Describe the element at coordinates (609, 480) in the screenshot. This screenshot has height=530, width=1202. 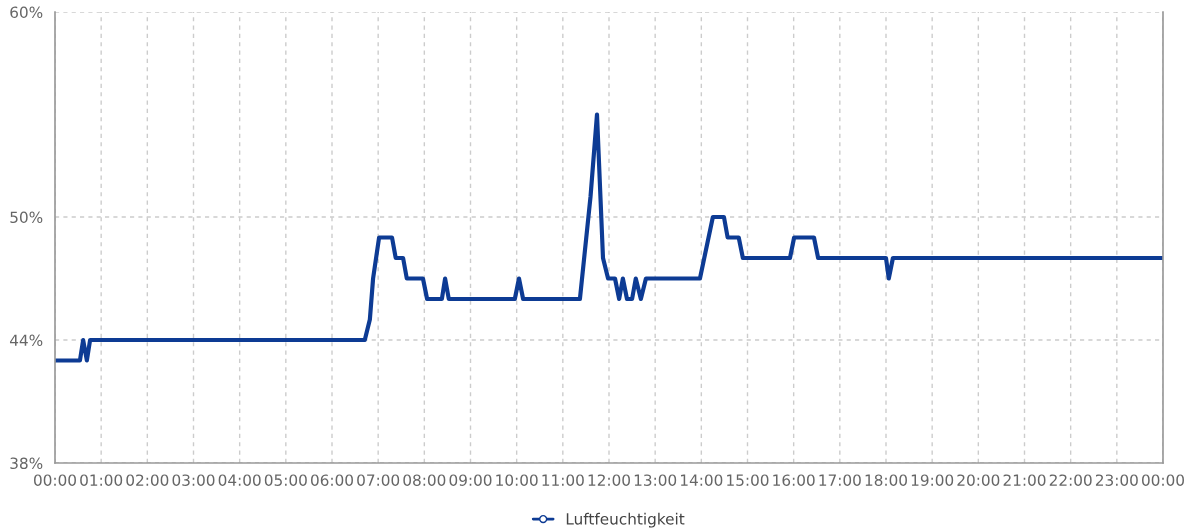
I see `x-tick-label: 12:00` at that location.